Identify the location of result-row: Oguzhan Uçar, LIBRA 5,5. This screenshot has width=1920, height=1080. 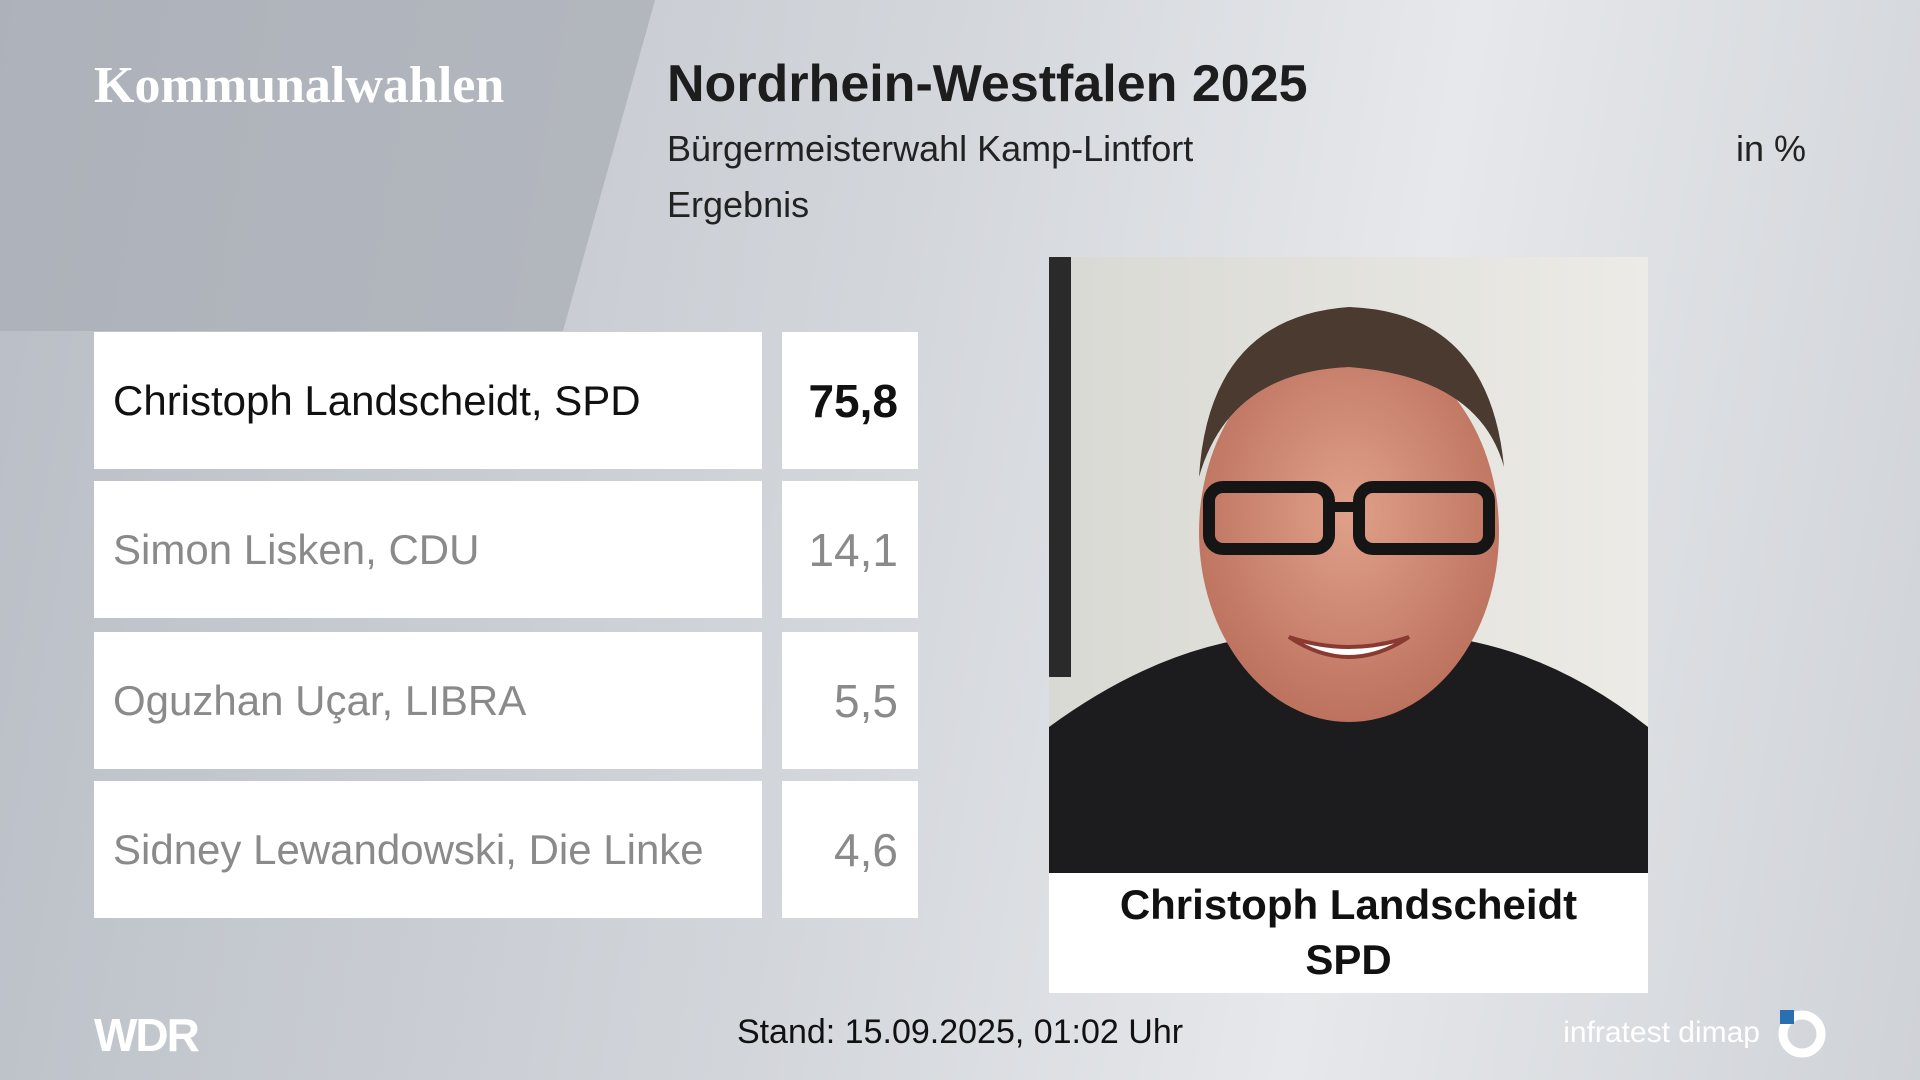
(506, 700).